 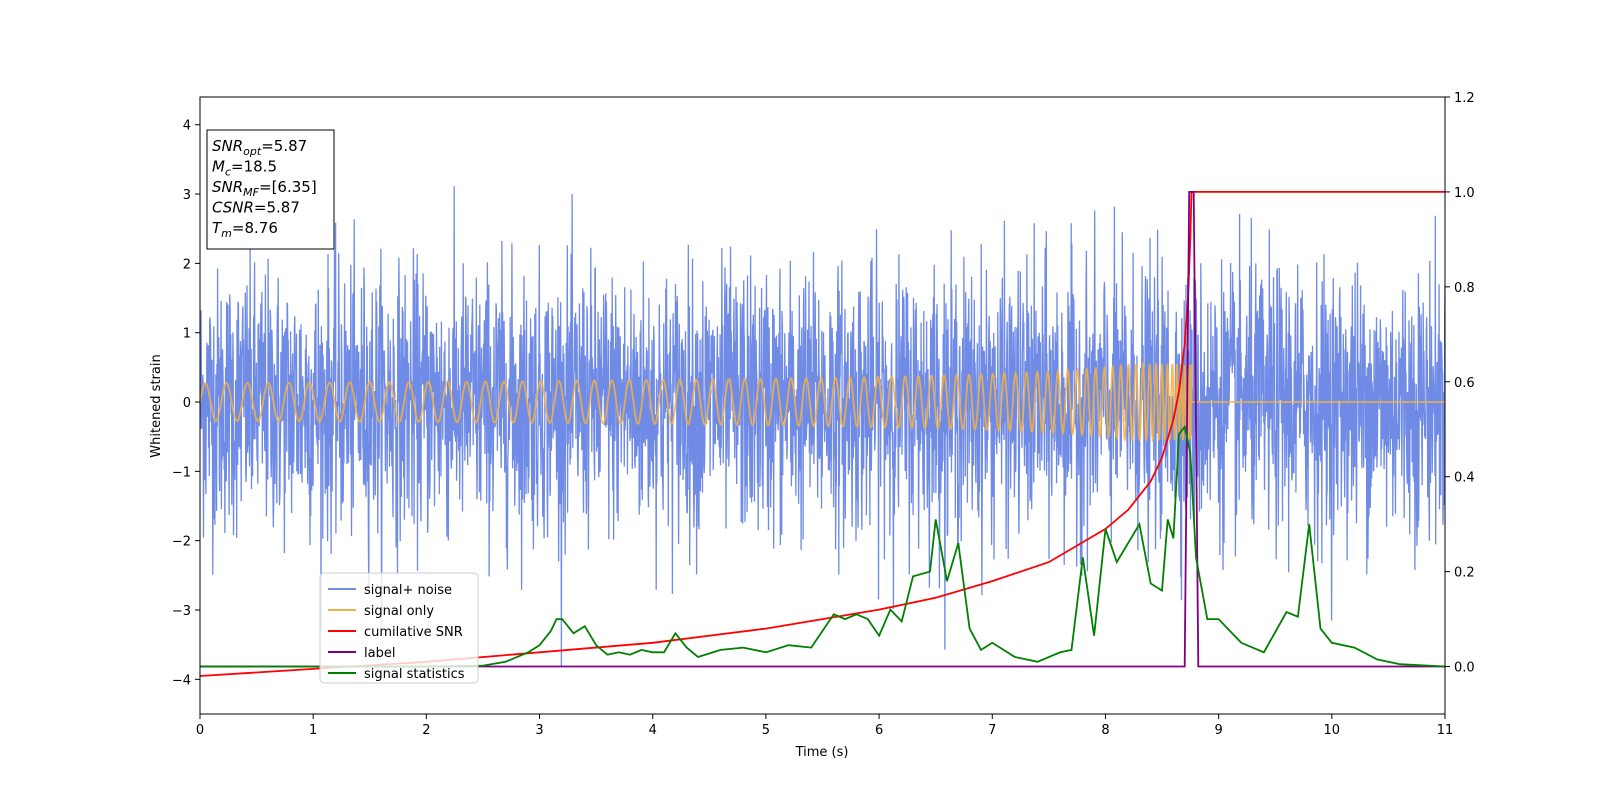 I want to click on annotation-line: SNRopt=5.87, so click(x=259, y=147).